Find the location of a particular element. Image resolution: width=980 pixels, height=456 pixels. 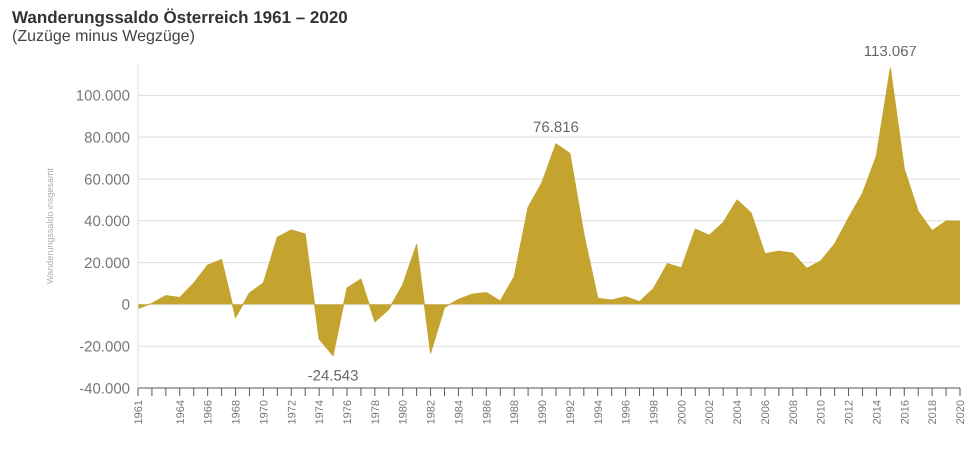

x-tick-label: 2006 is located at coordinates (766, 412).